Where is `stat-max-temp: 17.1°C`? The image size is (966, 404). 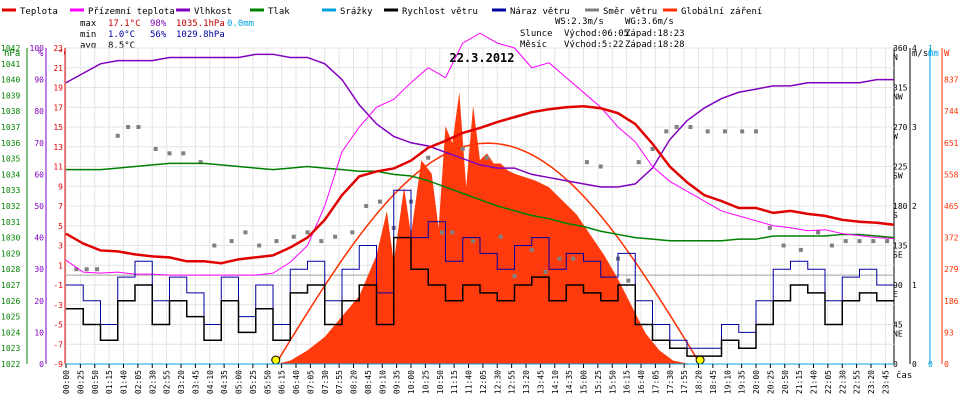
stat-max-temp: 17.1°C is located at coordinates (124, 24).